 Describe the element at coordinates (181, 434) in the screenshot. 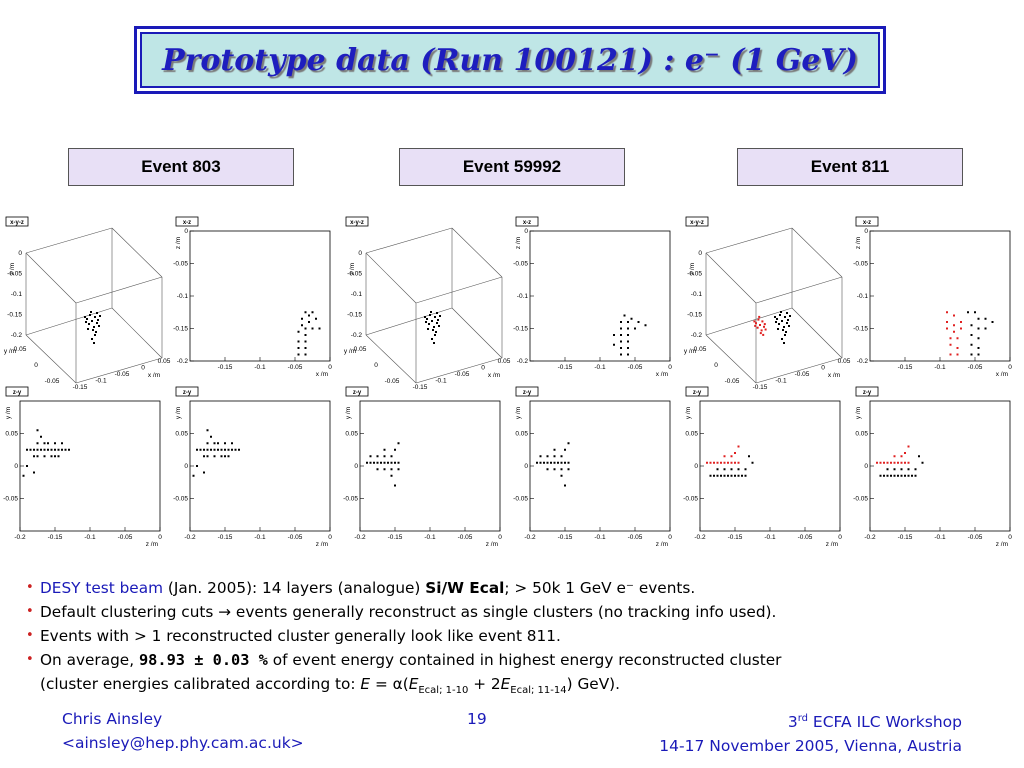

I see `y-tick-label: 0.05` at that location.